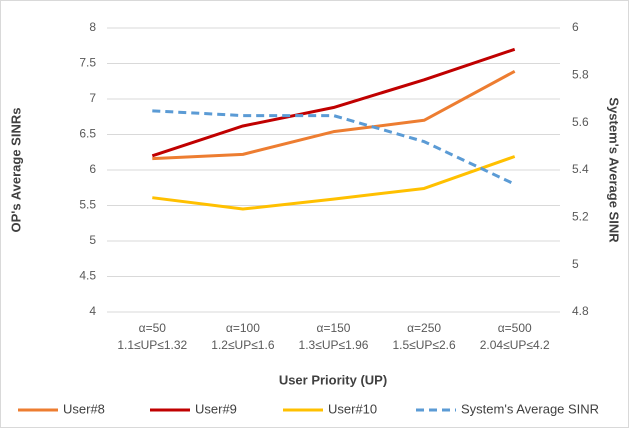 The image size is (630, 429). I want to click on x-tick-label: 1.3≤UP≤1.96, so click(334, 345).